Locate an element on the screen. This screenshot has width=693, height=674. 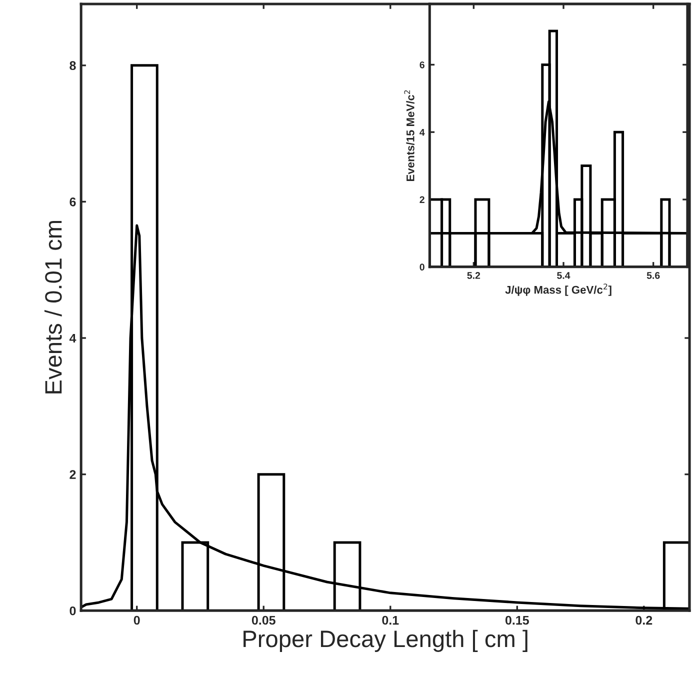
x-tick-label: 5.6 is located at coordinates (653, 275).